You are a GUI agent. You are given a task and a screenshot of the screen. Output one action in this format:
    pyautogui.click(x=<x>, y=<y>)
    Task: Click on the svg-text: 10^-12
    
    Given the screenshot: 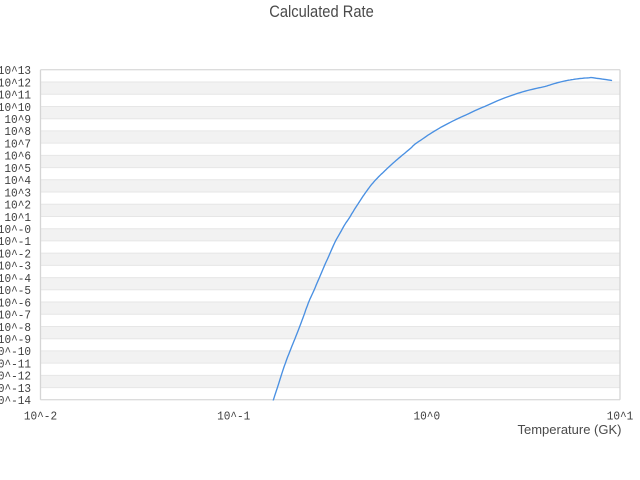 What is the action you would take?
    pyautogui.click(x=15, y=377)
    